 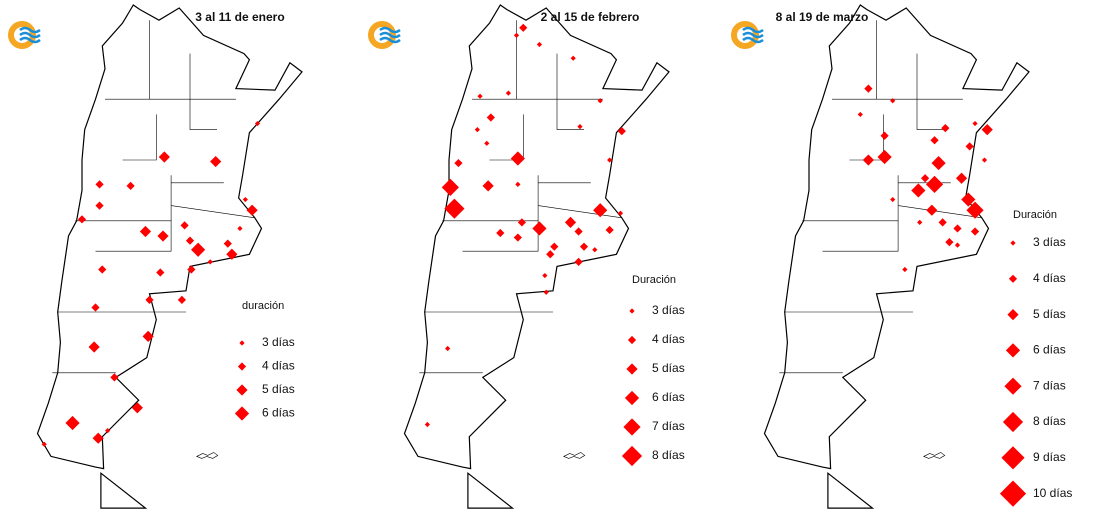 I want to click on legend-label: 6 días, so click(x=1049, y=350).